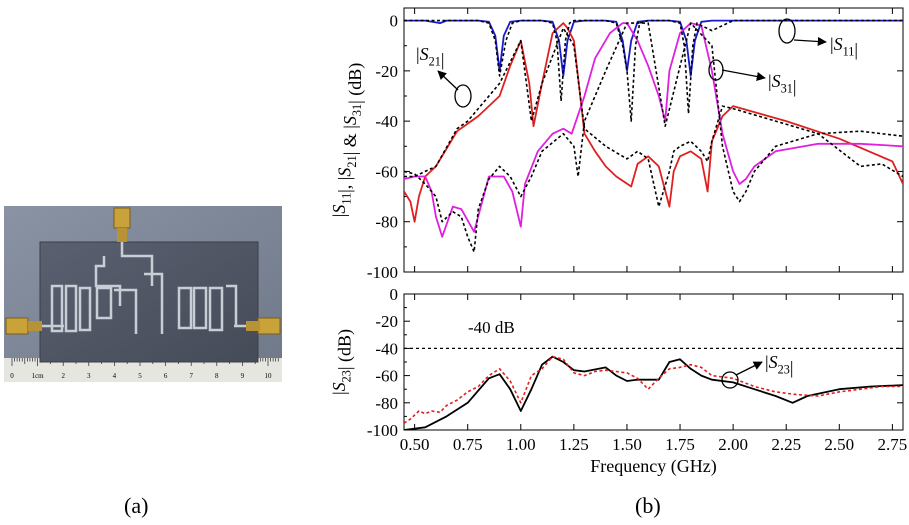  What do you see at coordinates (63, 376) in the screenshot?
I see `ruler-label: 2` at bounding box center [63, 376].